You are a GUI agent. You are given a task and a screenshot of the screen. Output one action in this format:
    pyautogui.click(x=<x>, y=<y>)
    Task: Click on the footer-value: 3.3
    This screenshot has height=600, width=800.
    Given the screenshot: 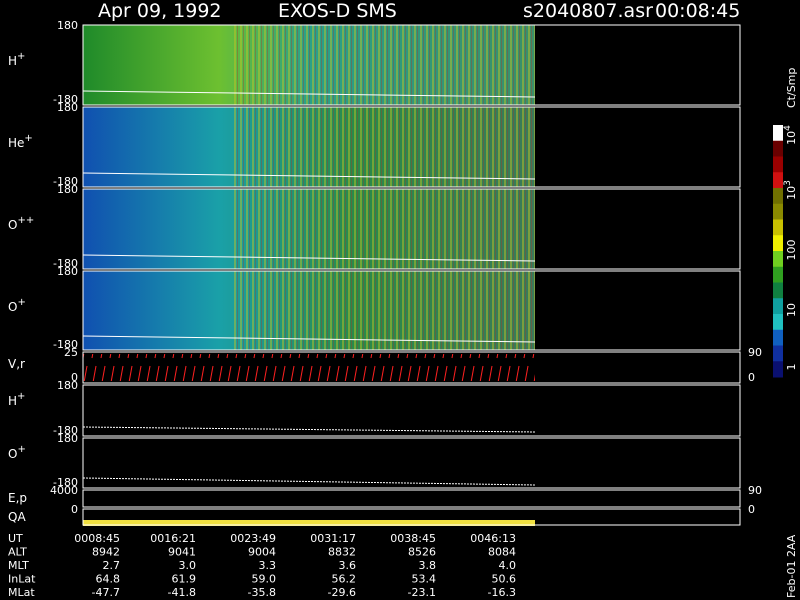 What is the action you would take?
    pyautogui.click(x=268, y=565)
    